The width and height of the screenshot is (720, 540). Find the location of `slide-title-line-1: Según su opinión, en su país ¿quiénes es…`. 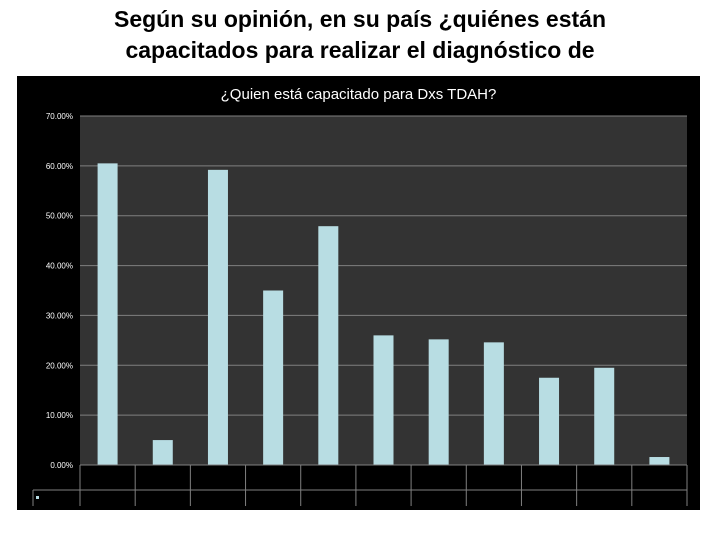

slide-title-line-1: Según su opinión, en su país ¿quiénes es… is located at coordinates (360, 19).